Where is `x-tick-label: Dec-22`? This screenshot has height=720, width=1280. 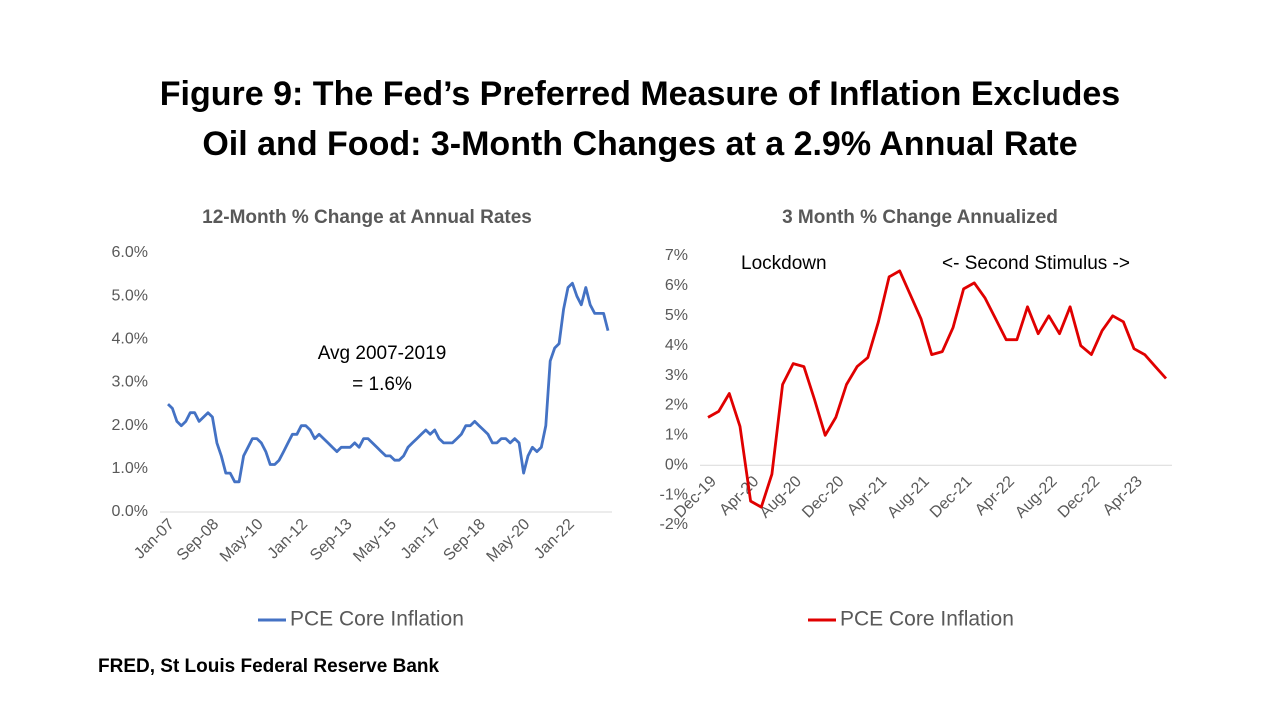
x-tick-label: Dec-22 is located at coordinates (1079, 497).